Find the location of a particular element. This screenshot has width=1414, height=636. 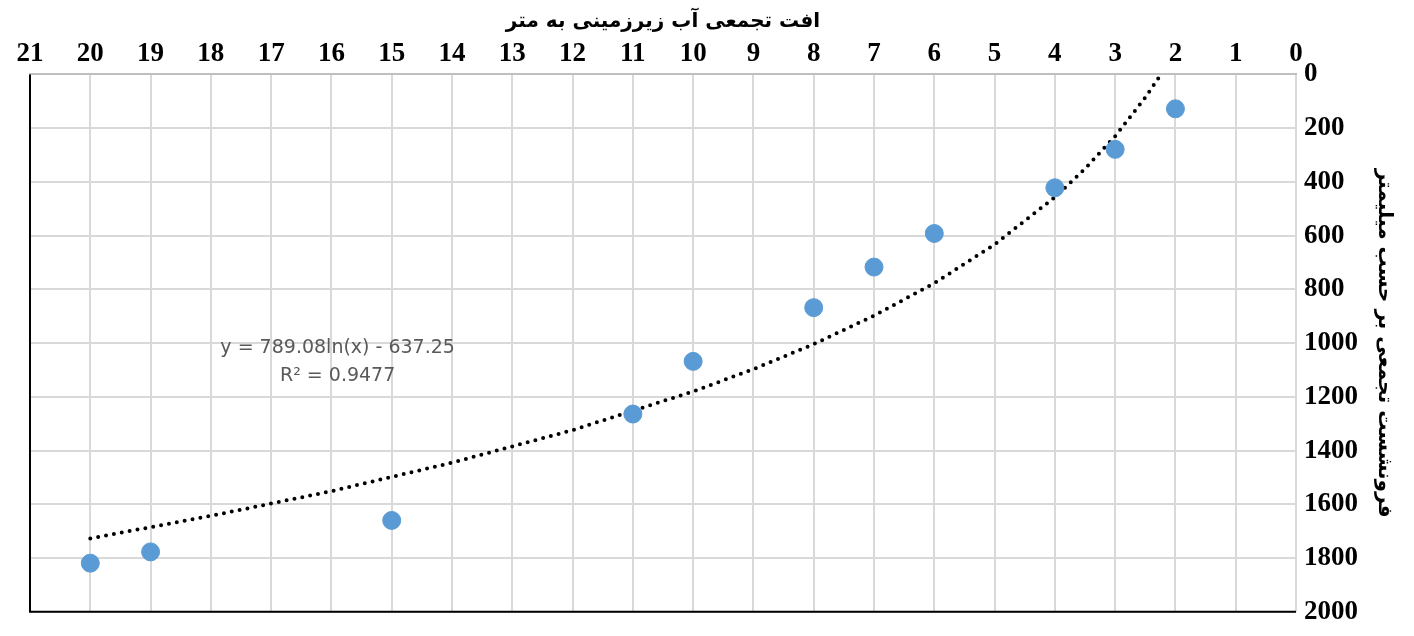

x-tick-label: 8 is located at coordinates (813, 52).